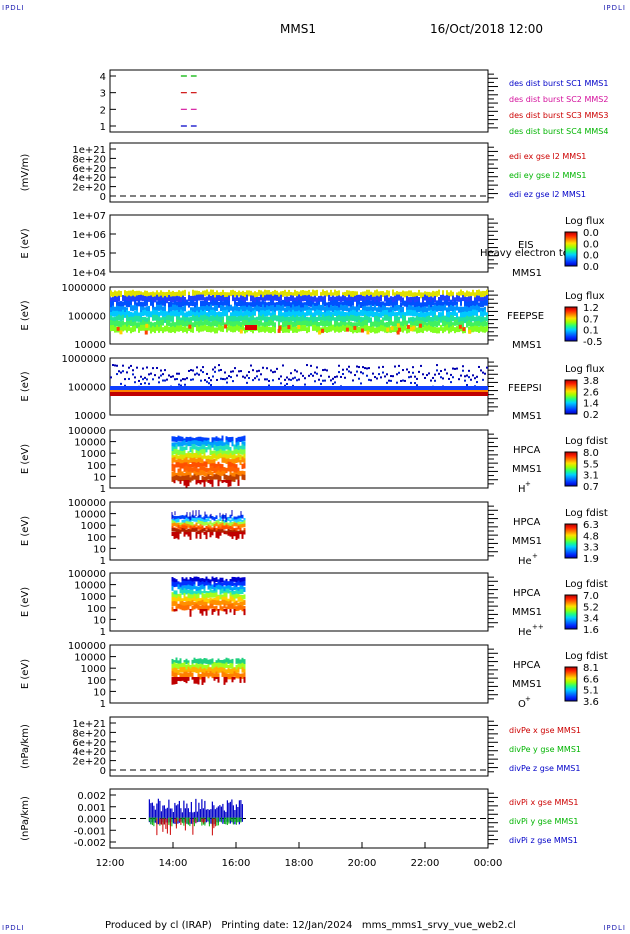 The height and width of the screenshot is (934, 630). I want to click on panel-3-frame, so click(299, 243).